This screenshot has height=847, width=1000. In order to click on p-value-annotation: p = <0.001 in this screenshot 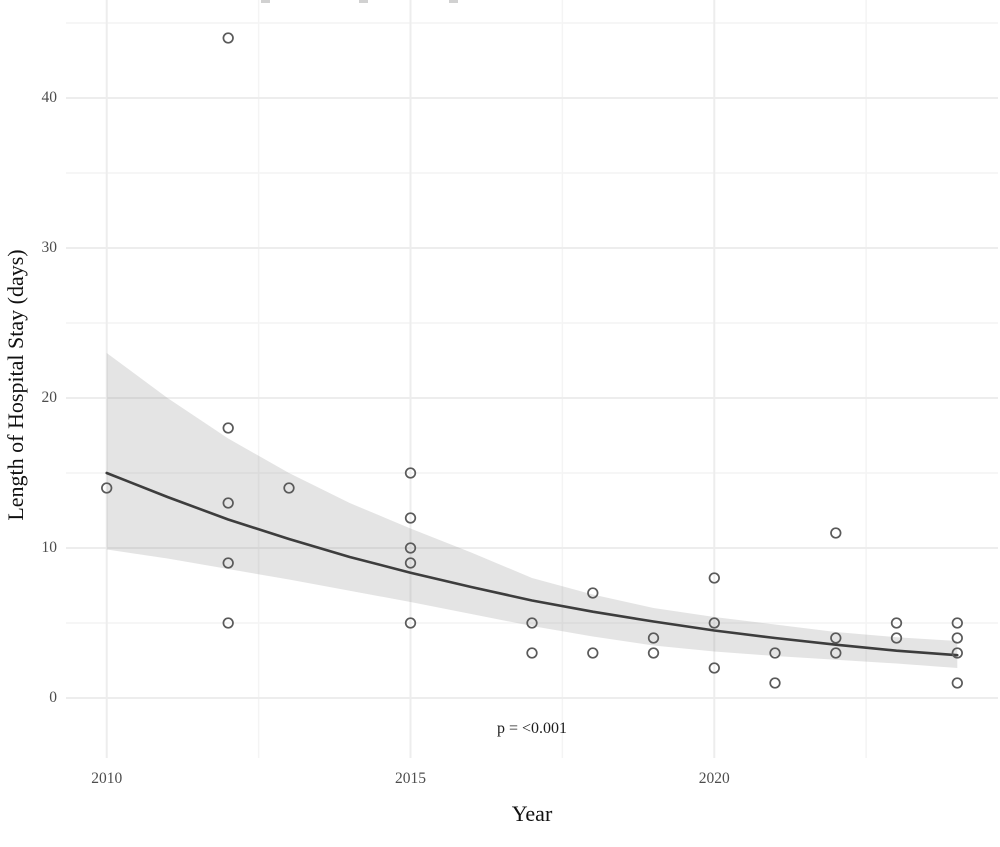, I will do `click(532, 728)`.